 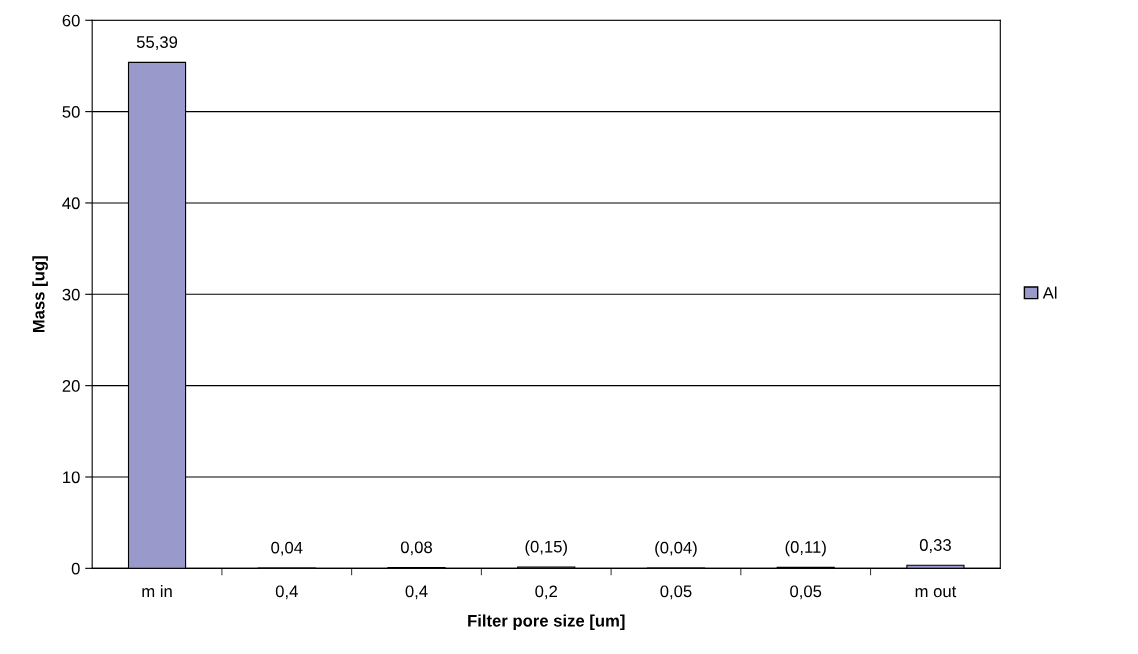 What do you see at coordinates (157, 43) in the screenshot?
I see `data-label: 55,39` at bounding box center [157, 43].